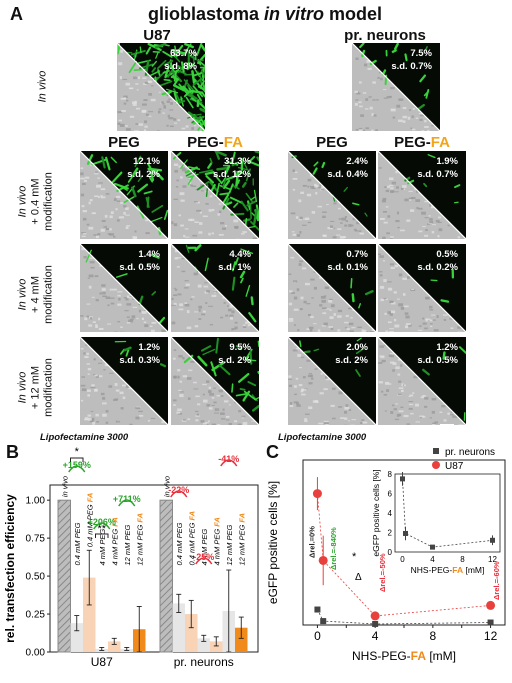  What do you see at coordinates (448, 570) in the screenshot?
I see `inset-x-axis-label: NHS-PEG-FA [mM]` at bounding box center [448, 570].